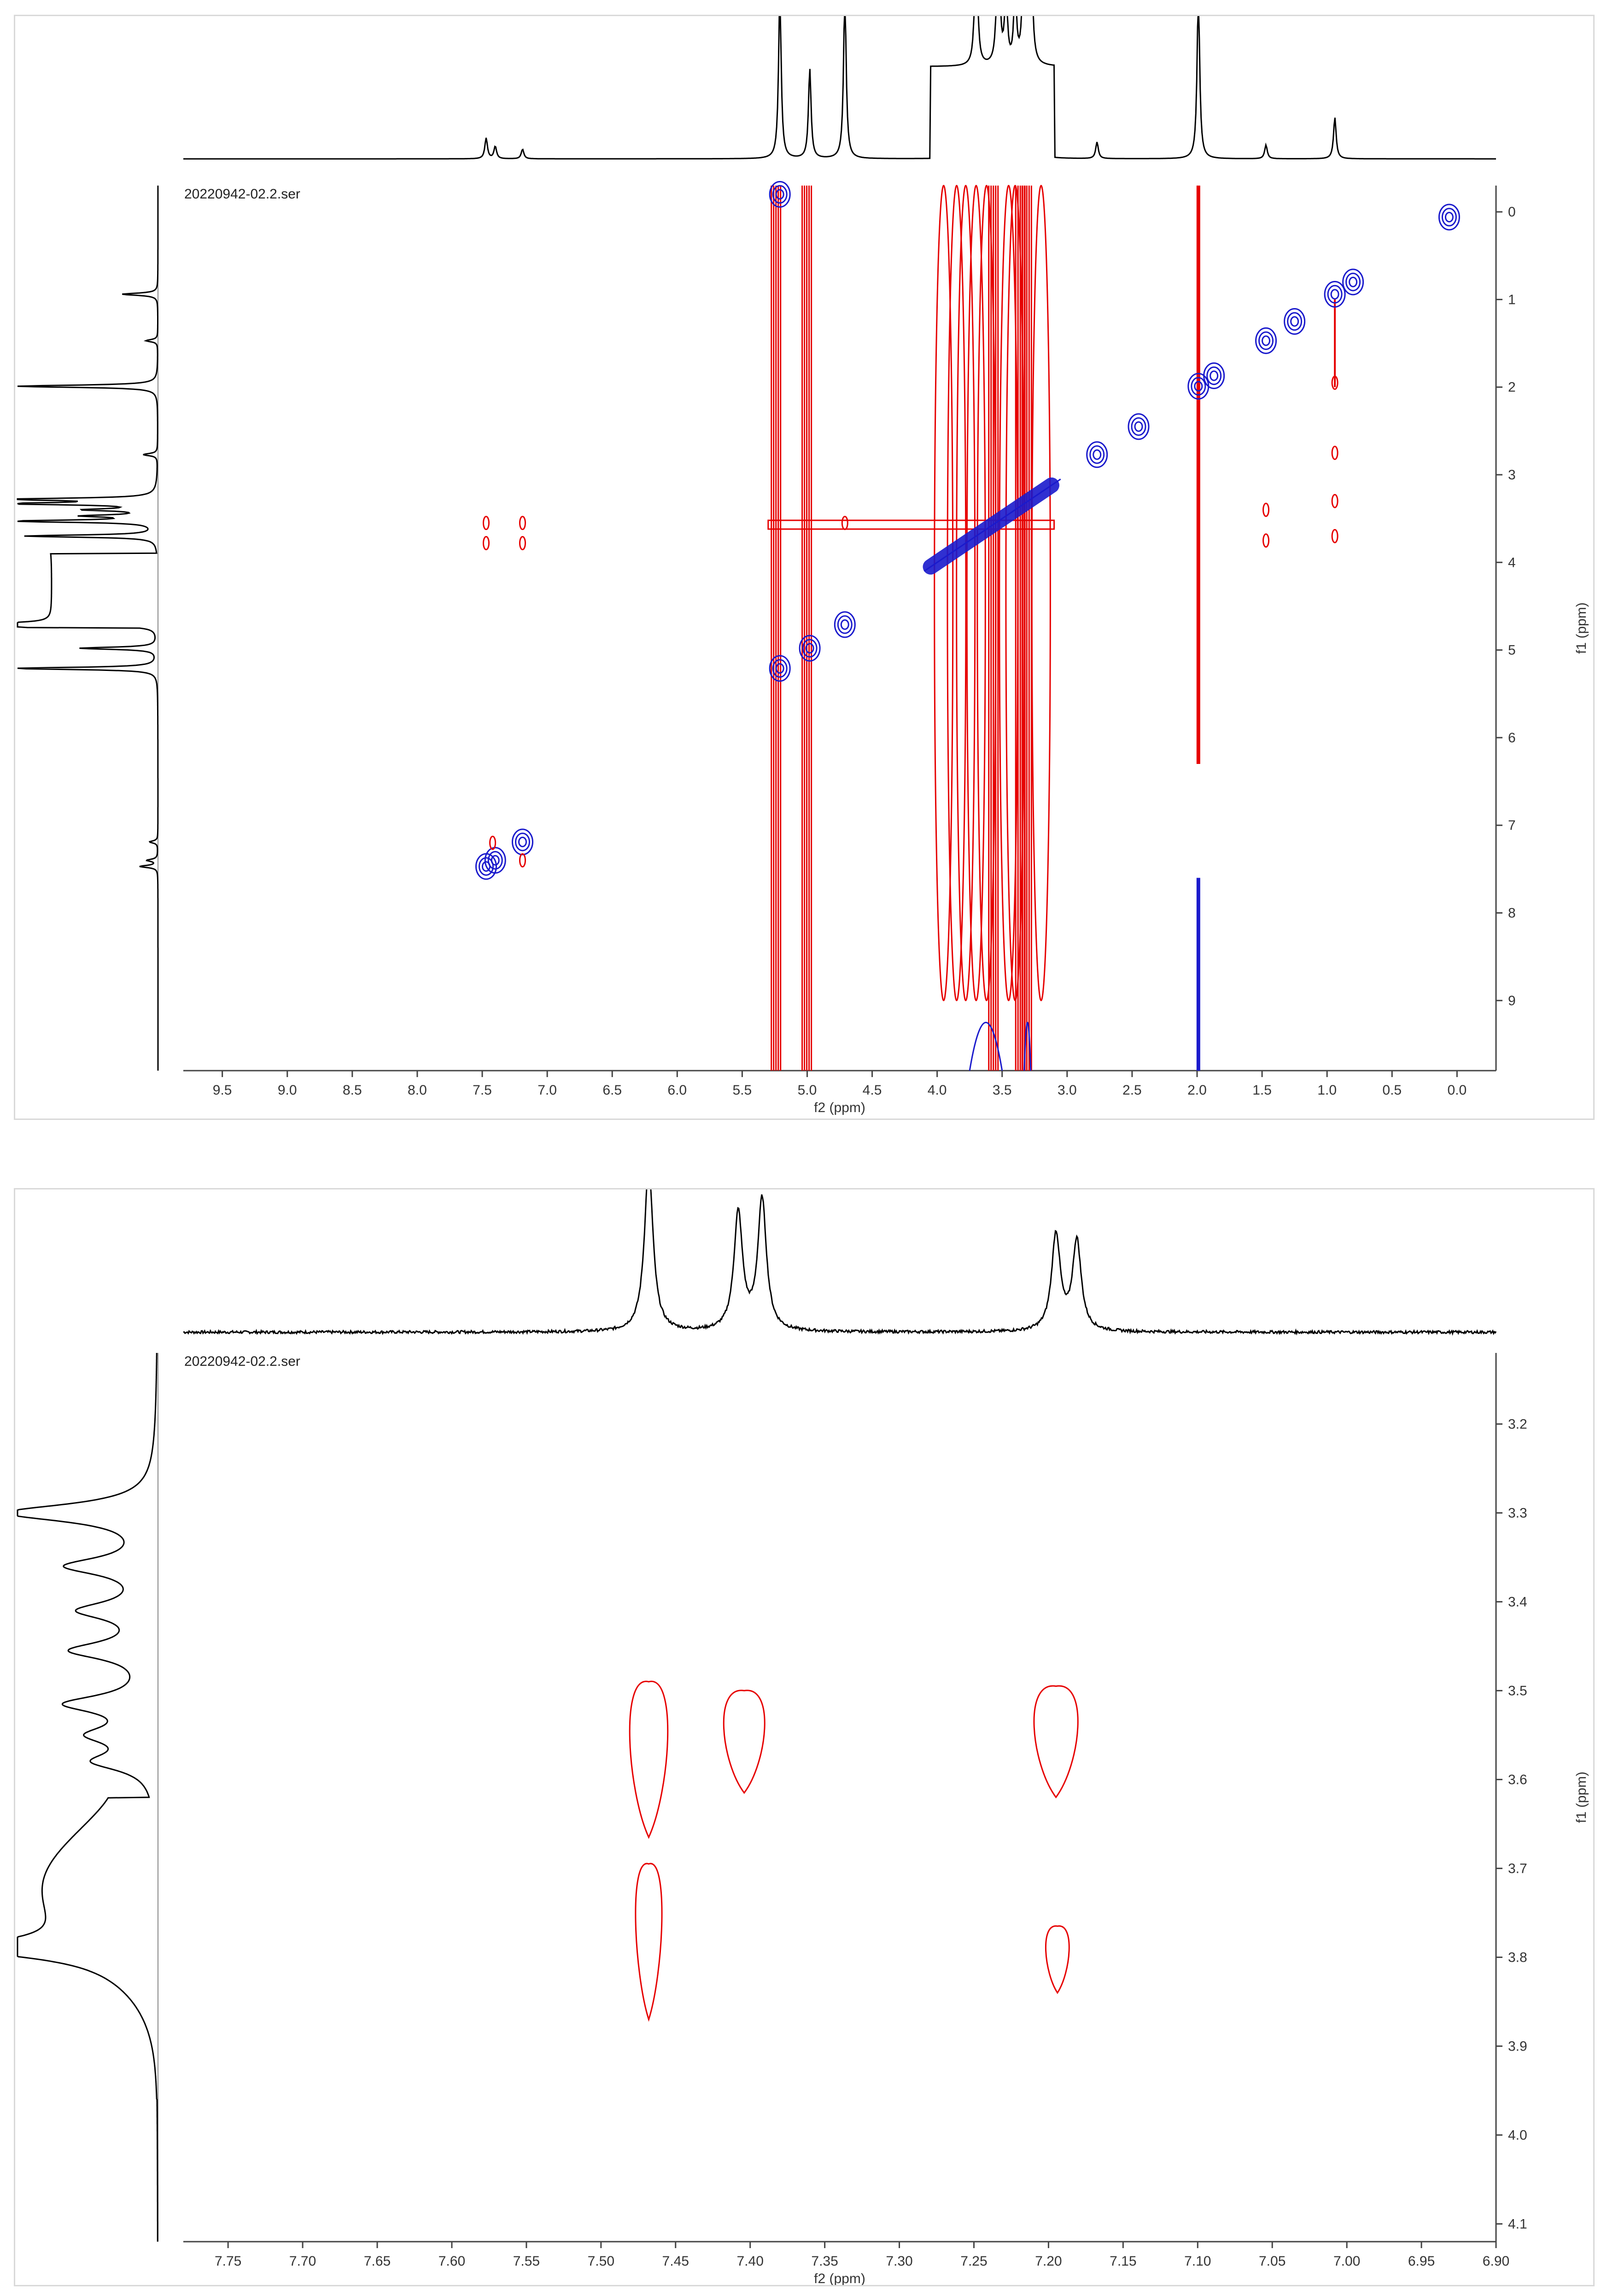  What do you see at coordinates (1517, 1601) in the screenshot?
I see `y-tick-label: 3.4` at bounding box center [1517, 1601].